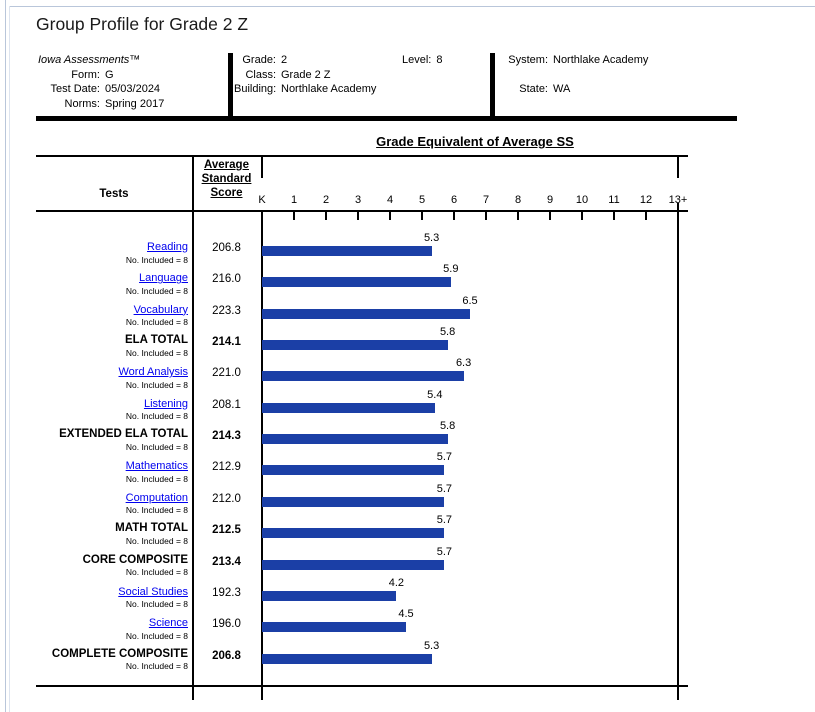  I want to click on grade-equivalent-value-ela-total: 5.8, so click(447, 332).